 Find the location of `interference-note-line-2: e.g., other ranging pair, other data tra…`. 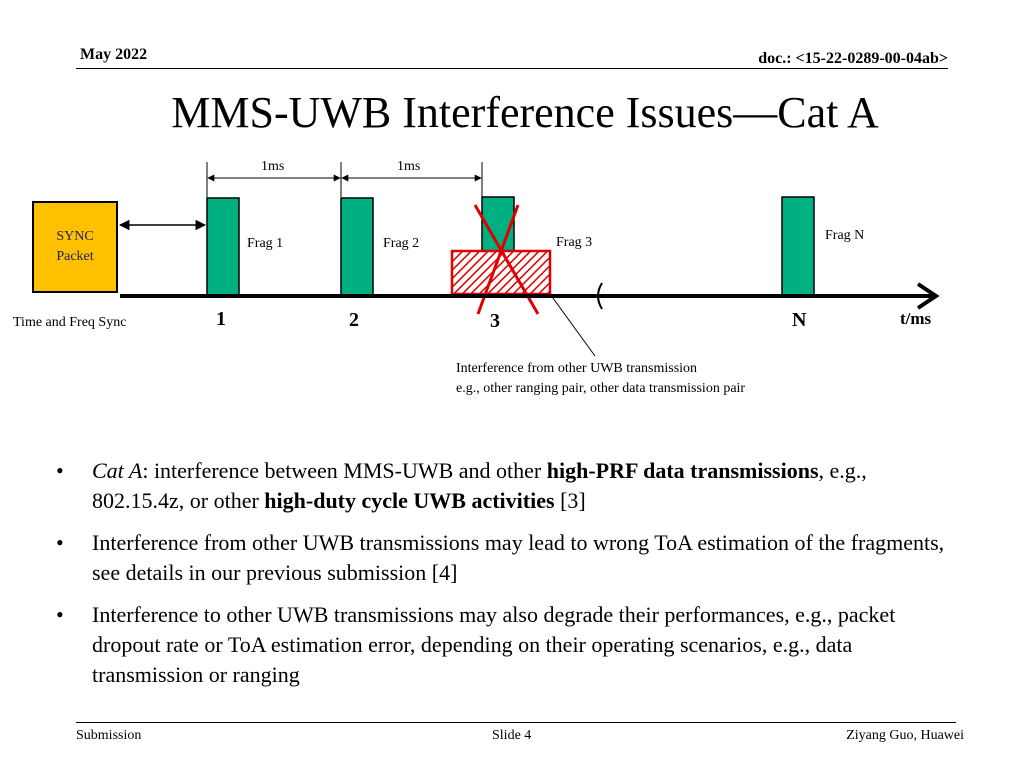

interference-note-line-2: e.g., other ranging pair, other data tra… is located at coordinates (601, 388).